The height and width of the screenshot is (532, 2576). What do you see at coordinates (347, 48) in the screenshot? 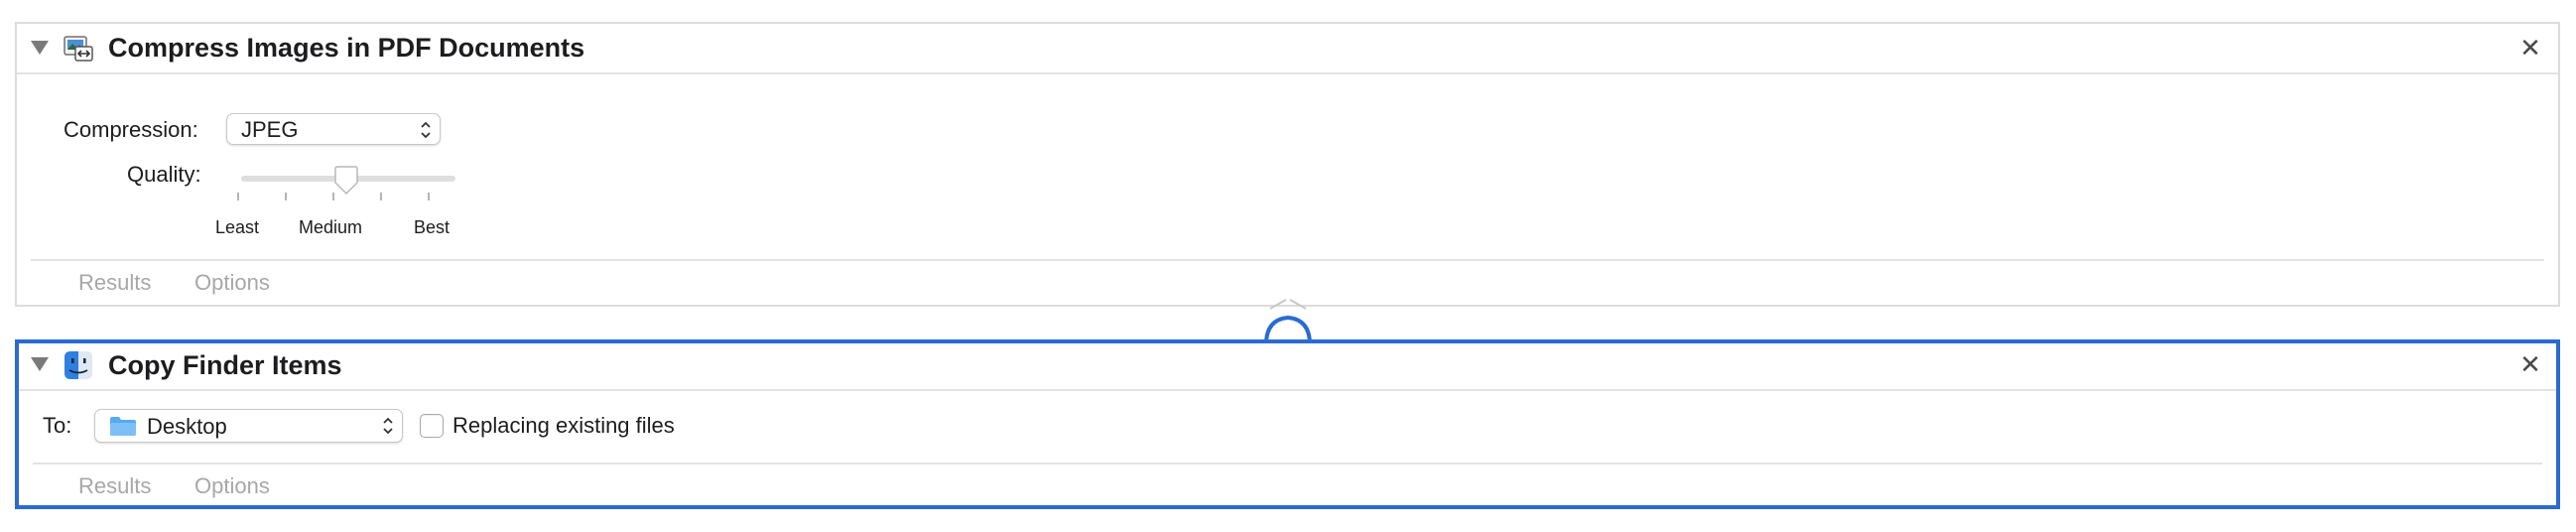
I see `action-title: Compress Images in PDF Documents` at bounding box center [347, 48].